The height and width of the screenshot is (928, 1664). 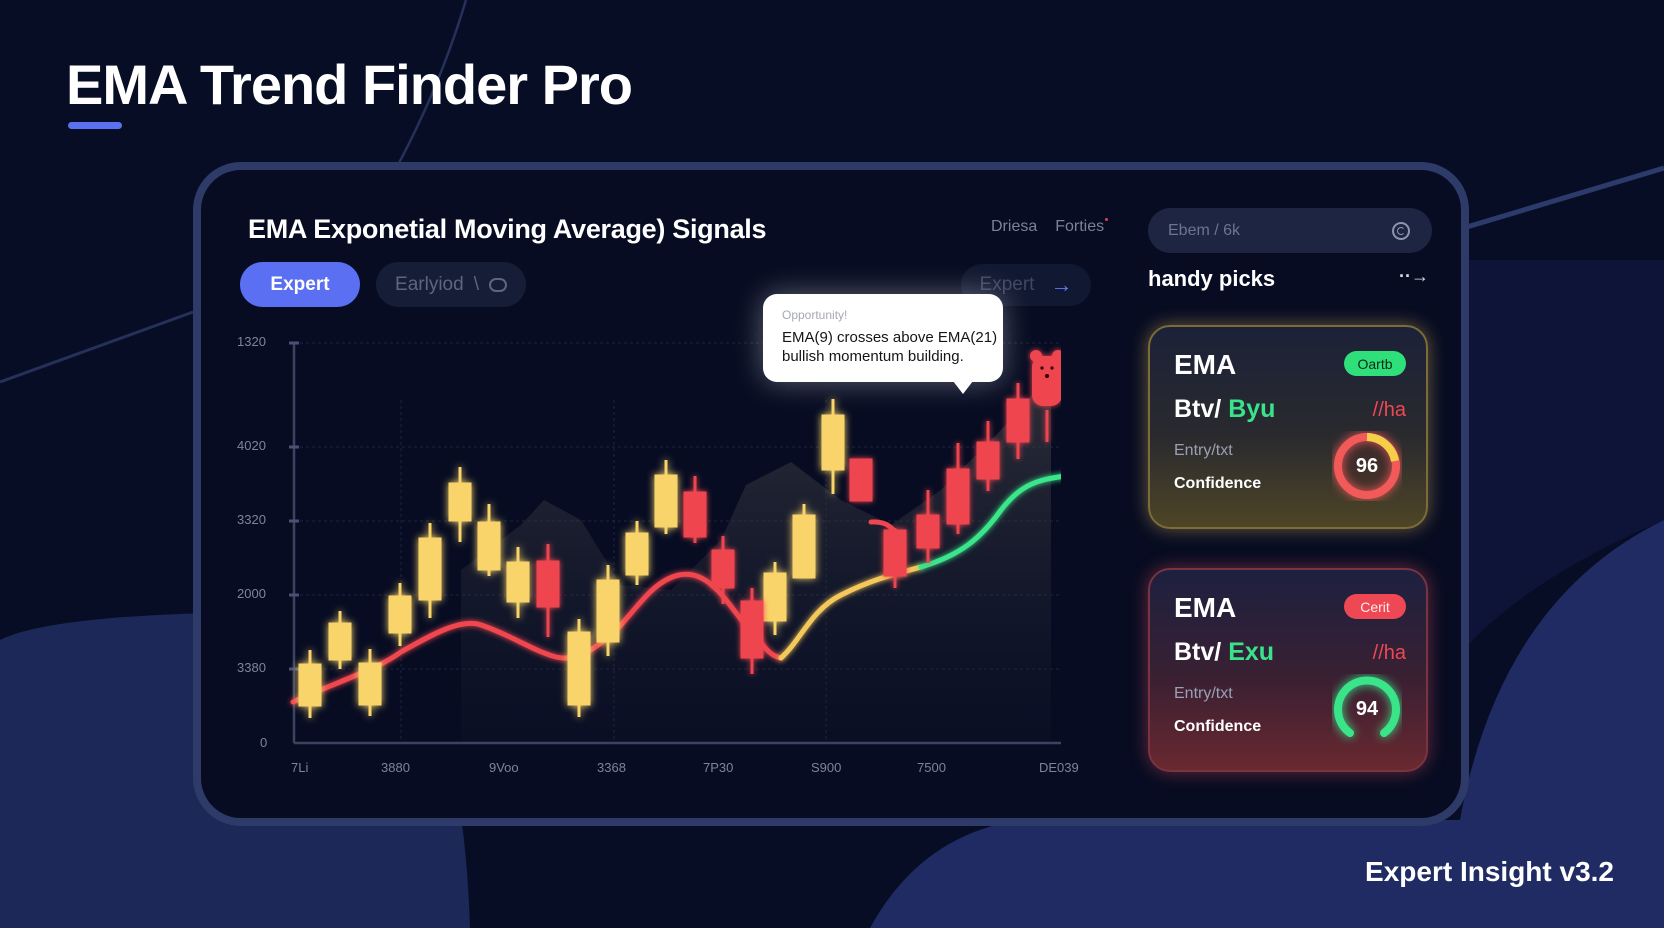 What do you see at coordinates (826, 767) in the screenshot?
I see `x-tick-6: S900` at bounding box center [826, 767].